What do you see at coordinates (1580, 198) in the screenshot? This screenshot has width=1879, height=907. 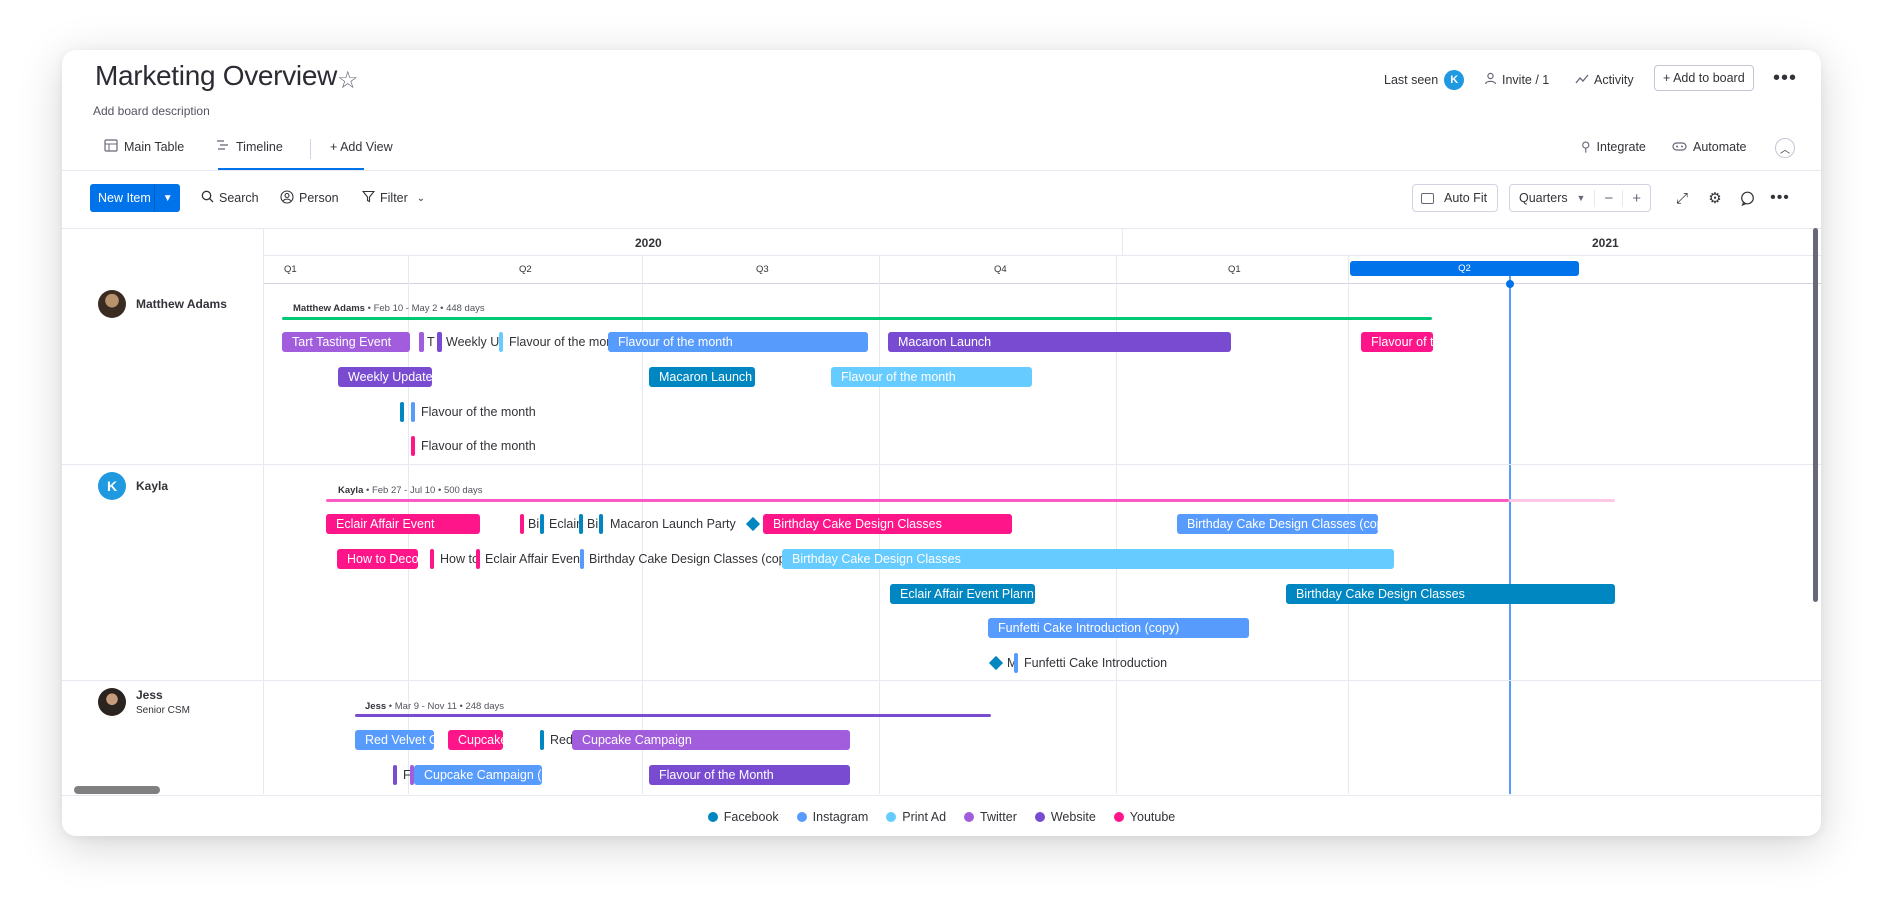 I see `zoom-select: Quarters ▼ − +` at bounding box center [1580, 198].